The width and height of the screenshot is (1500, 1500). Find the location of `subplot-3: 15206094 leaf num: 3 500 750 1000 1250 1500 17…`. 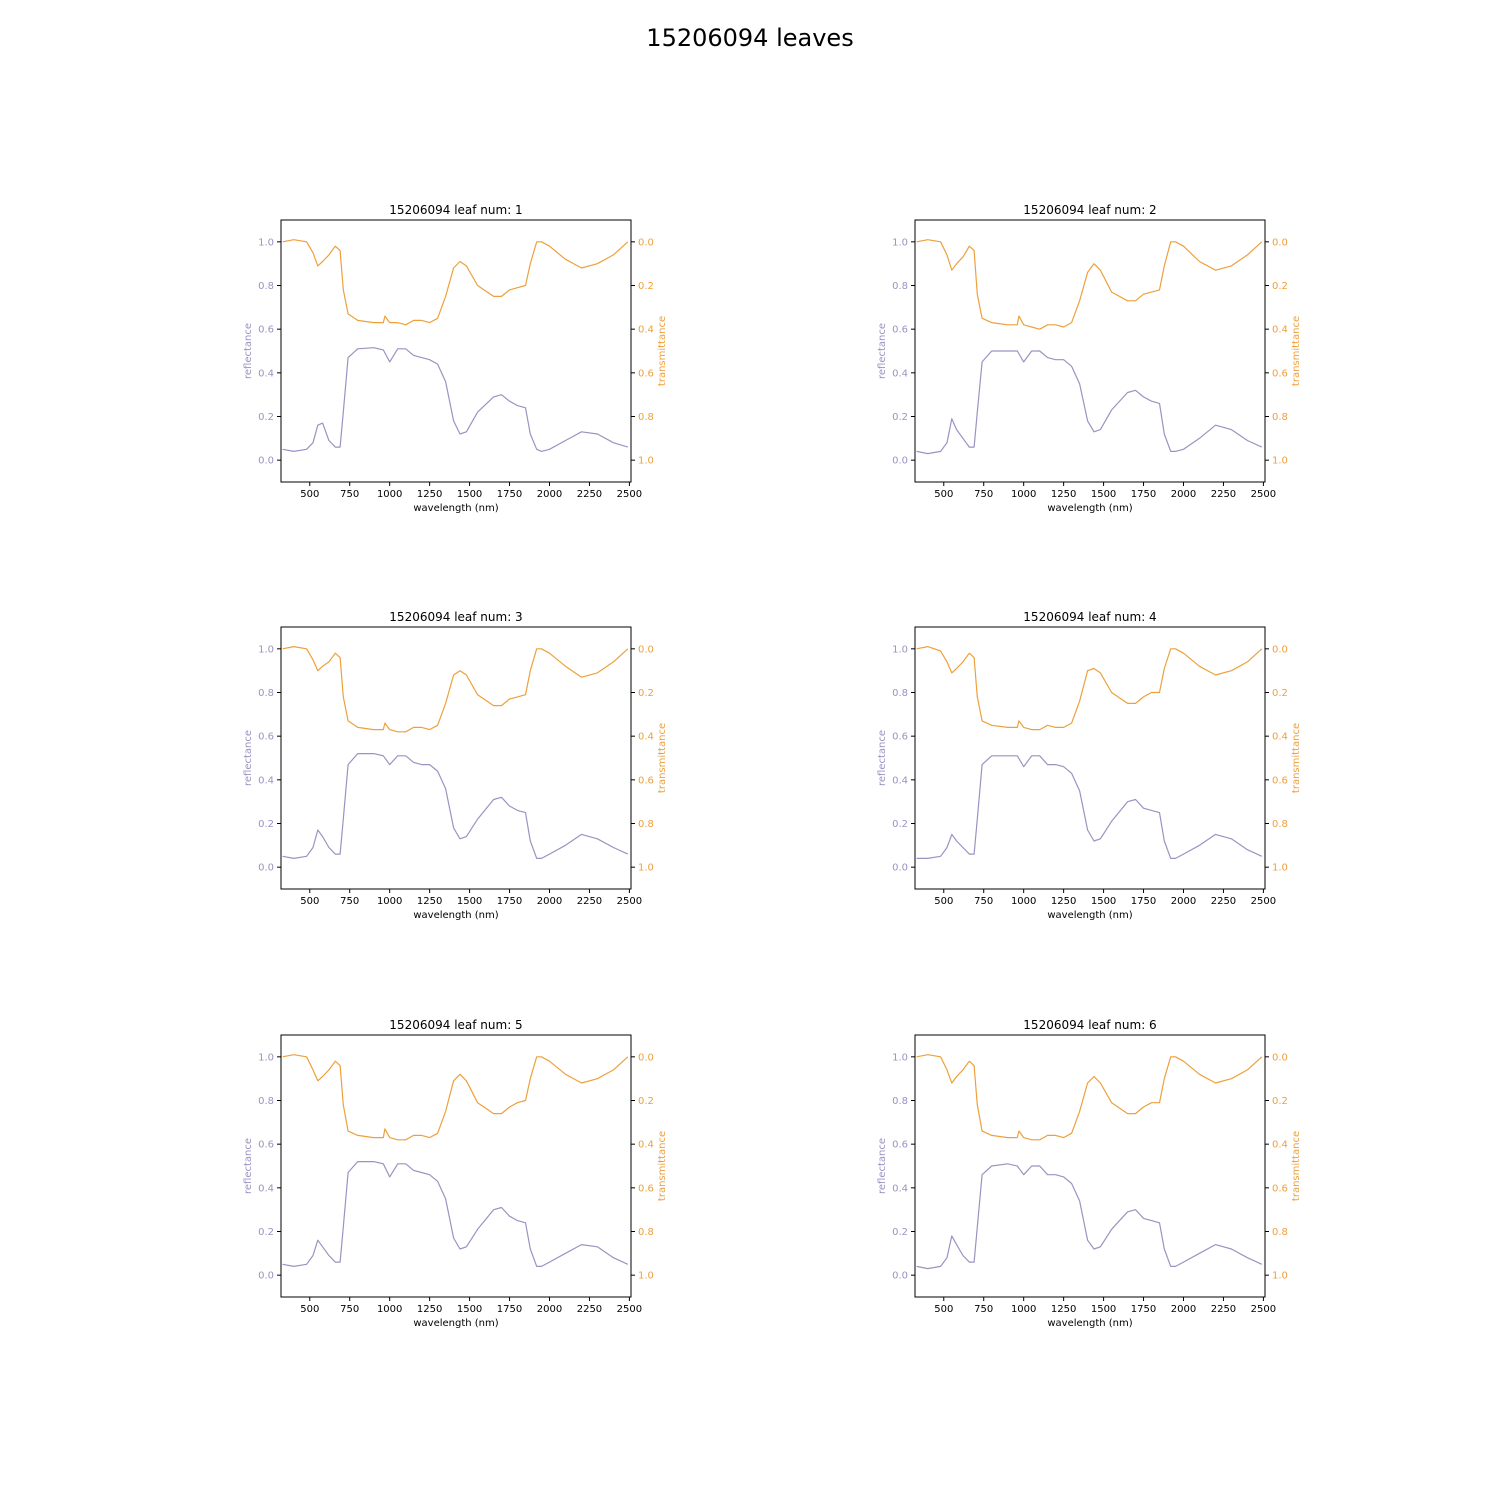

subplot-3: 15206094 leaf num: 3 500 750 1000 1250 1500 17… is located at coordinates (455, 765).